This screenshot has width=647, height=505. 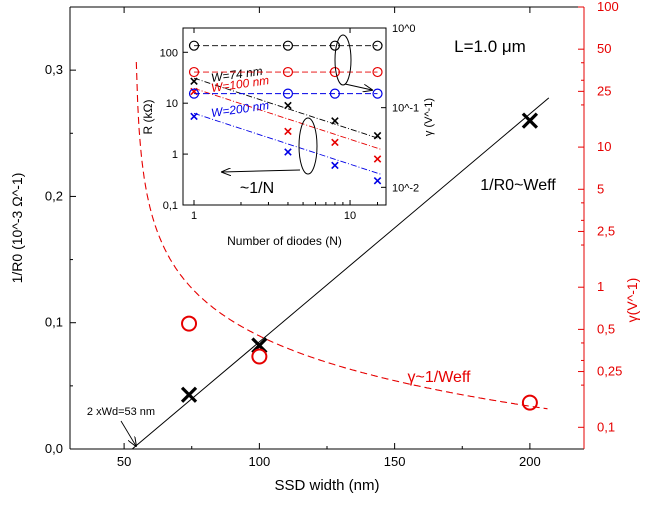 I want to click on y-right-tick-label: 25, so click(x=604, y=90).